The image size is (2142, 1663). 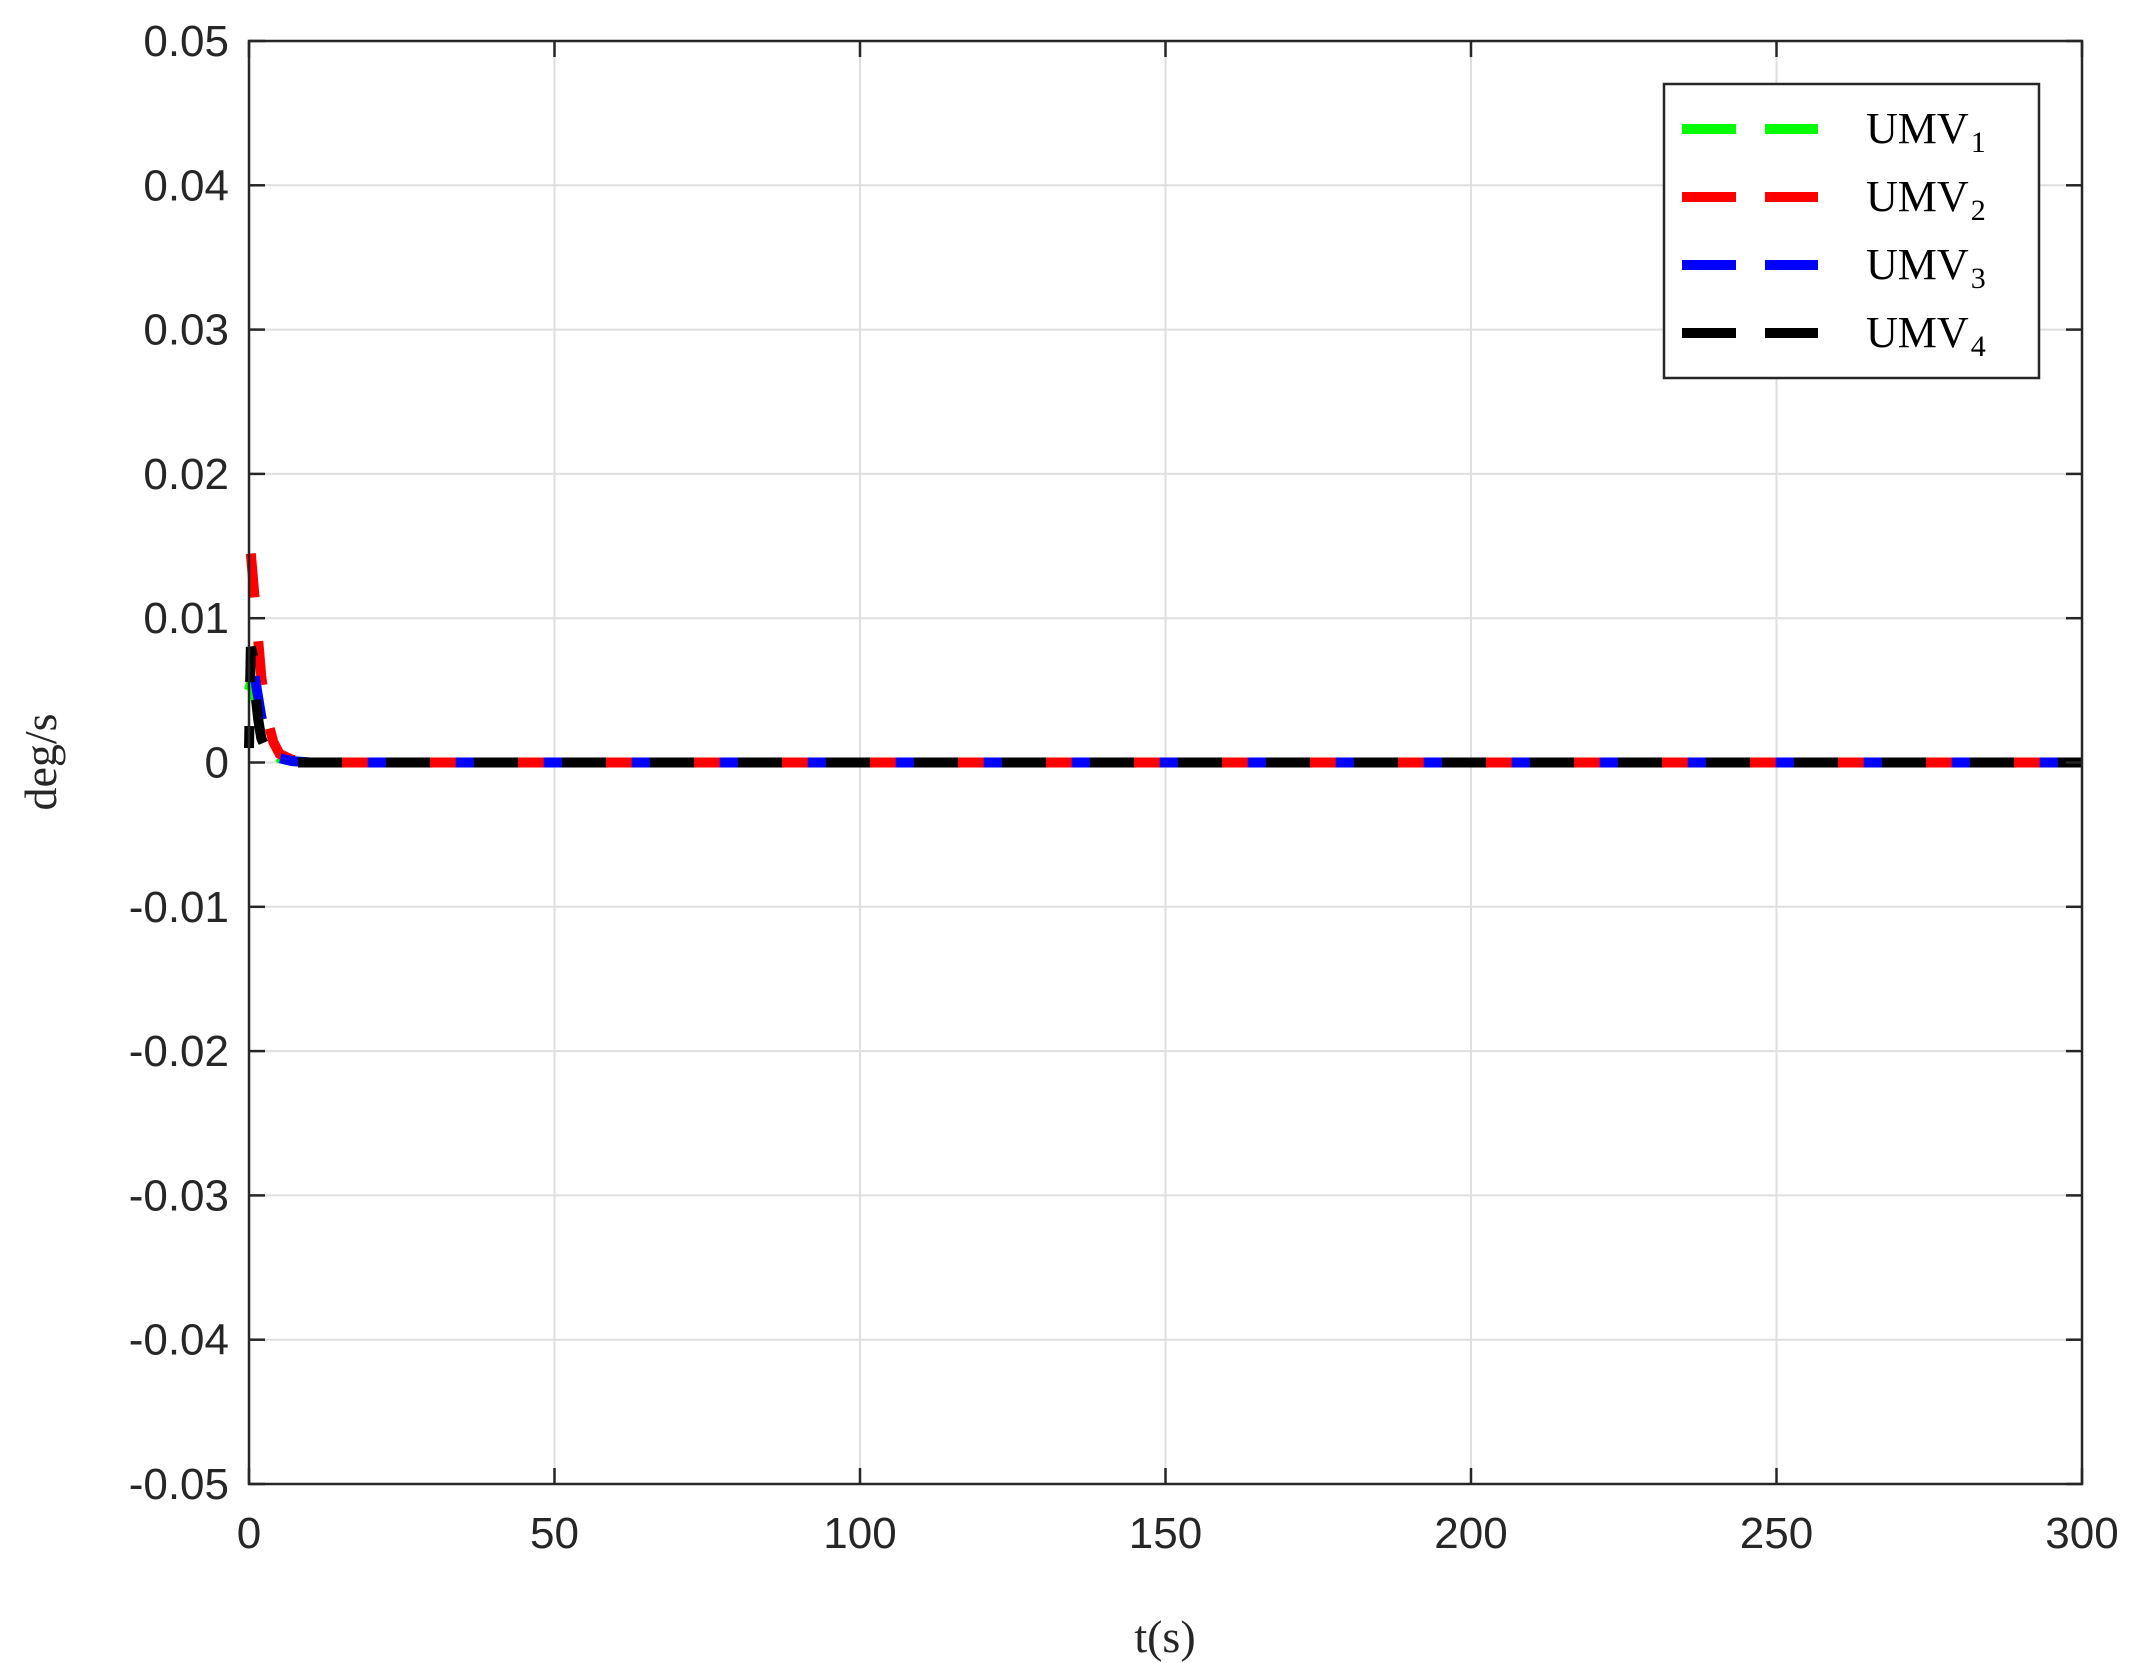 I want to click on legend-label-umv3: UMV3, so click(x=1926, y=267).